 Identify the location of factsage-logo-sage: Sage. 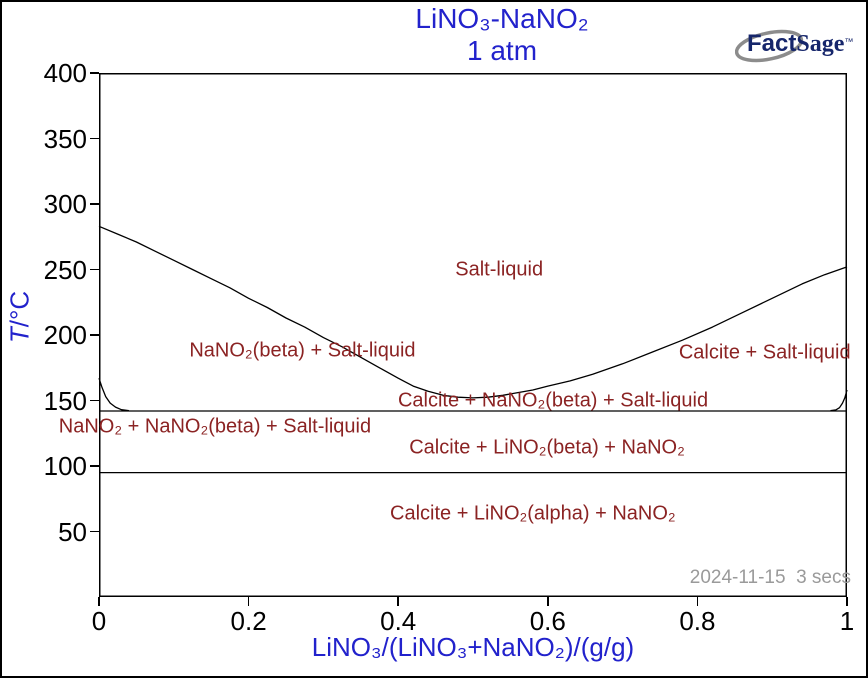
(820, 44).